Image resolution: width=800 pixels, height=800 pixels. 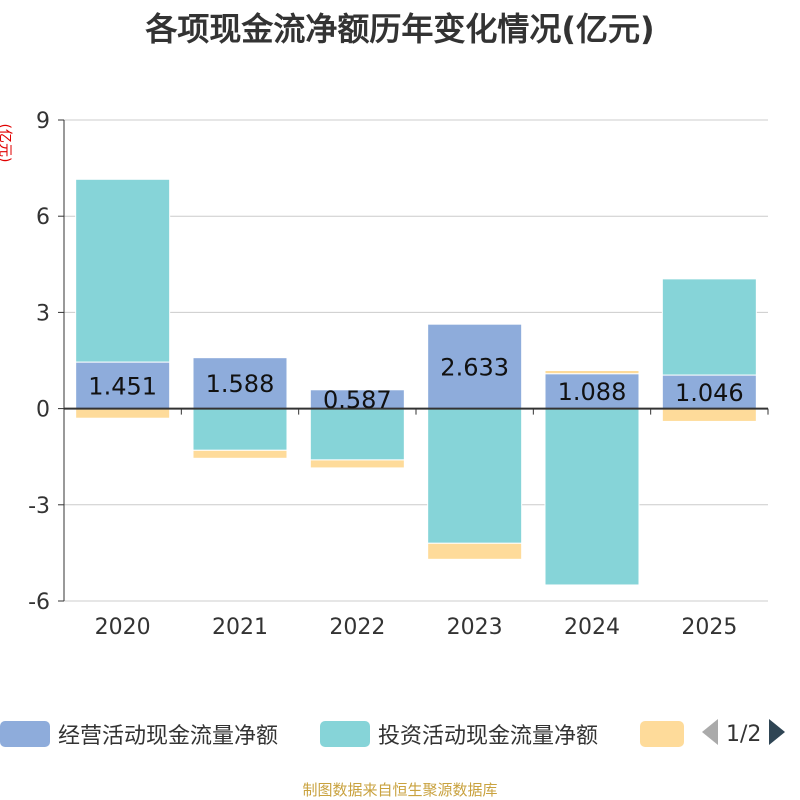 What do you see at coordinates (123, 270) in the screenshot?
I see `bar-investing-2020` at bounding box center [123, 270].